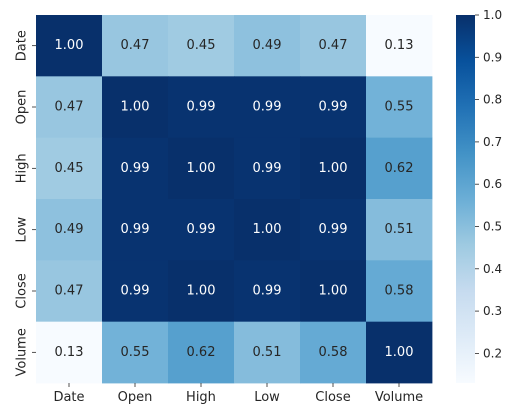 The image size is (515, 418). What do you see at coordinates (22, 290) in the screenshot?
I see `y-tick-label: Close` at bounding box center [22, 290].